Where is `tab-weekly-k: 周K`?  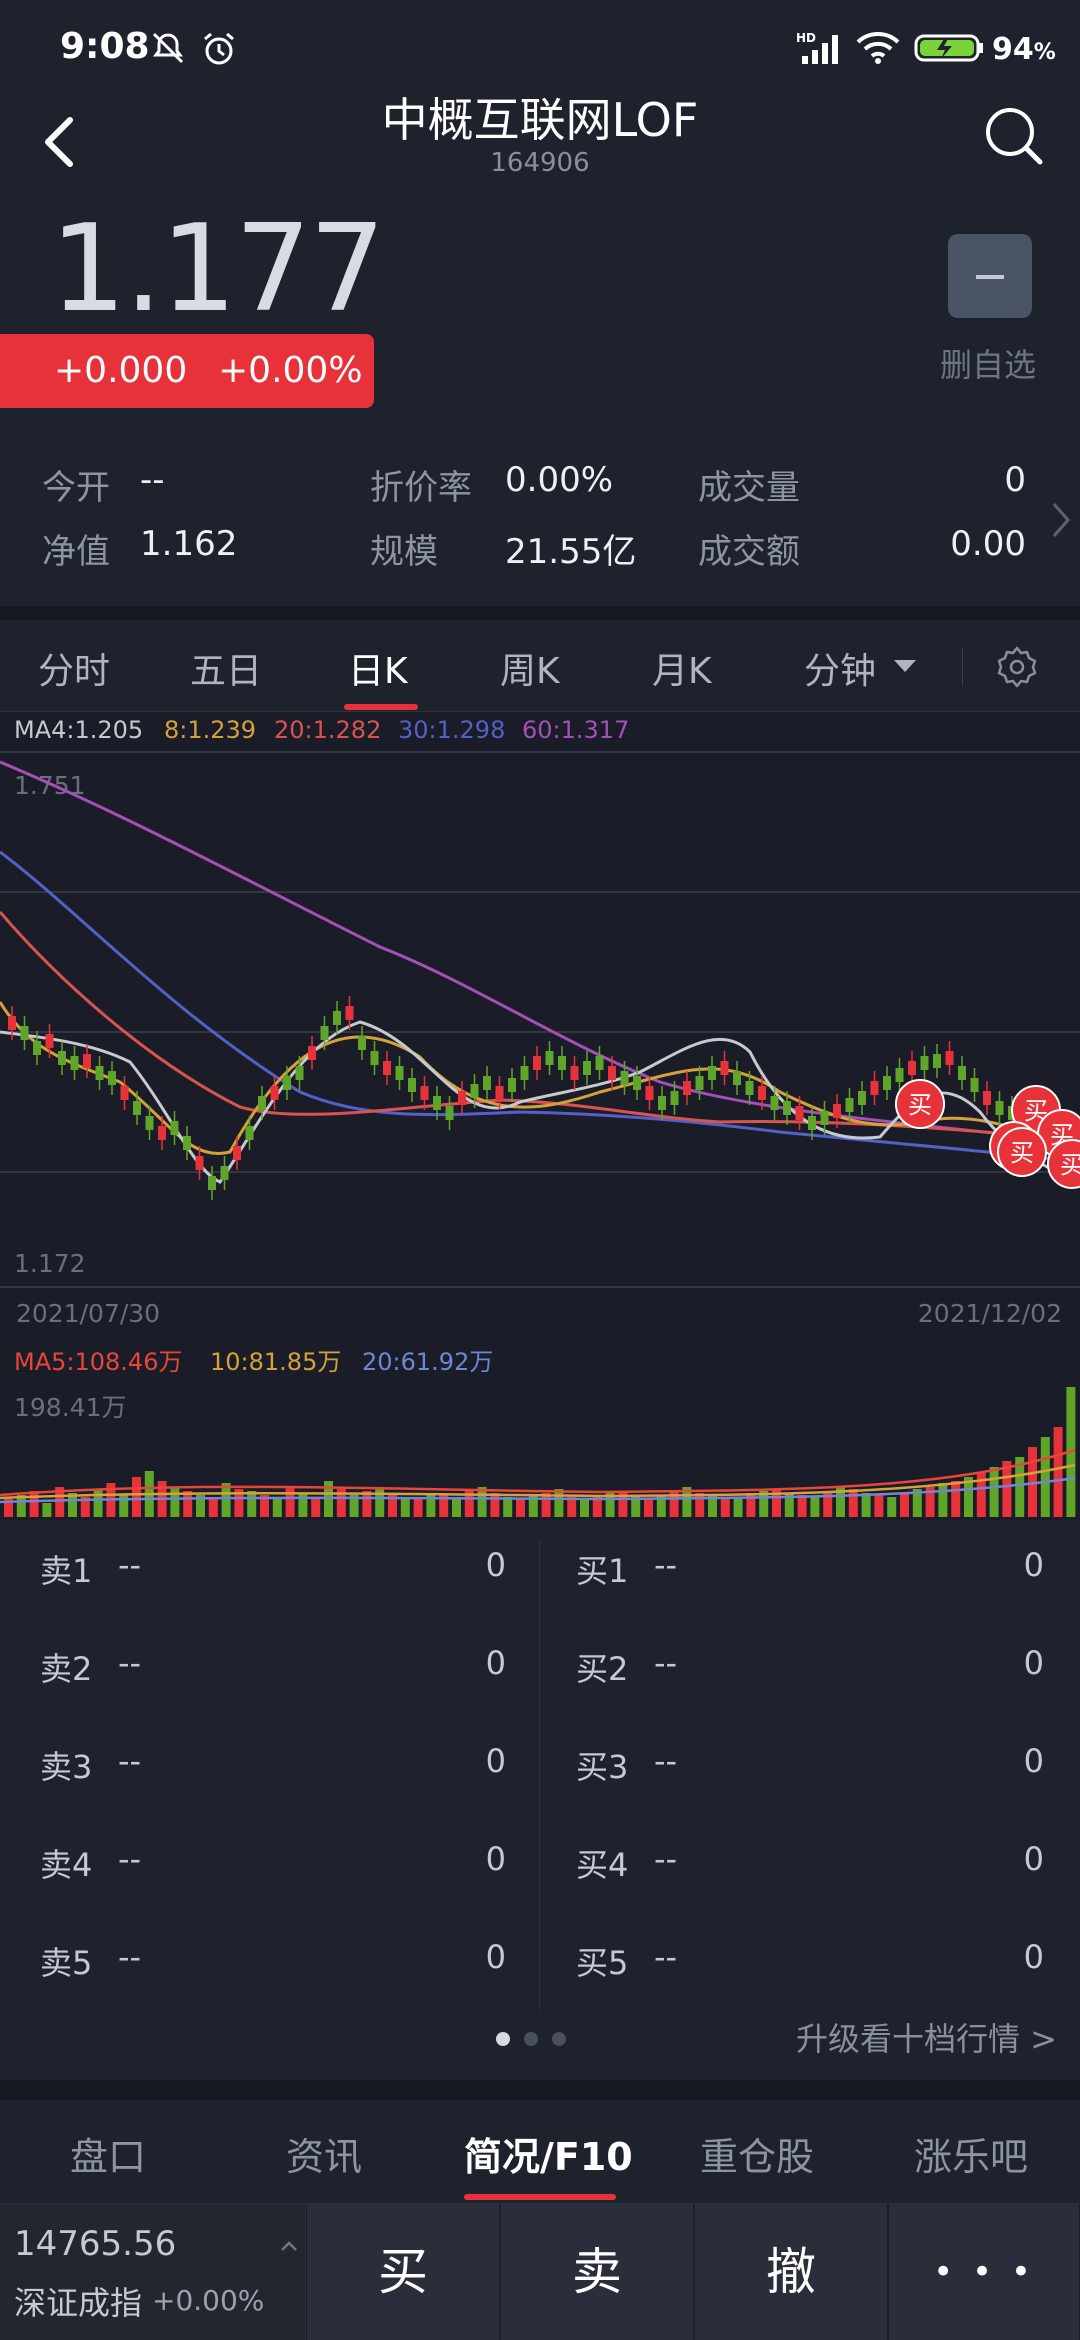
tab-weekly-k: 周K is located at coordinates (530, 671).